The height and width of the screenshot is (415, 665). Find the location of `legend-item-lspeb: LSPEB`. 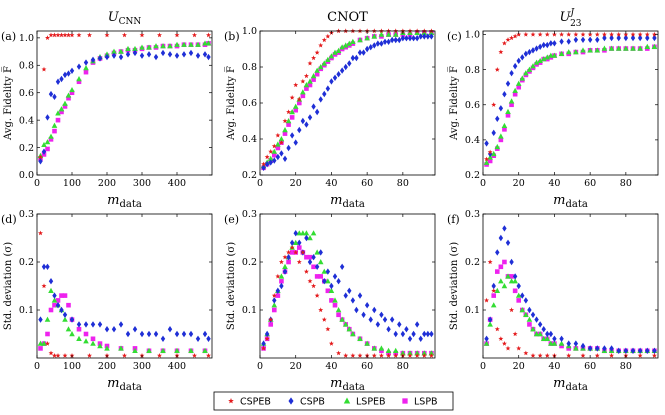

legend-item-lspeb: LSPEB is located at coordinates (364, 402).